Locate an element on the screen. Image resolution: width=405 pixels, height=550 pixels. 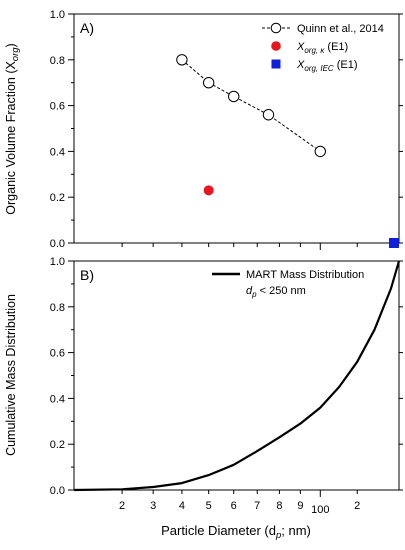
x-axis-title: Particle Diameter (dp; nm) is located at coordinates (236, 532).